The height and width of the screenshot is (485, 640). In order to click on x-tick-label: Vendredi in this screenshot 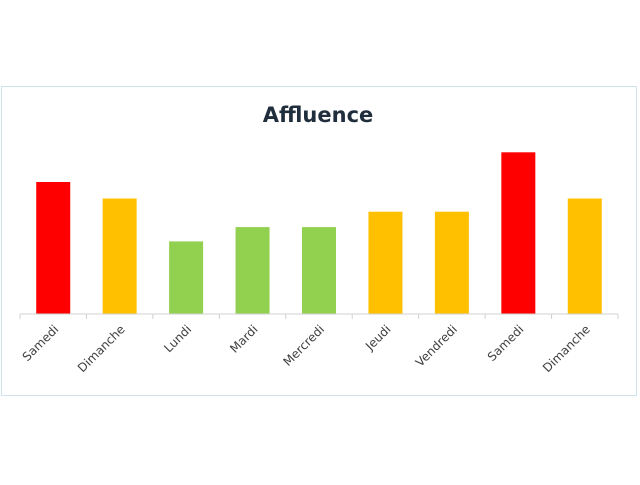, I will do `click(436, 345)`.